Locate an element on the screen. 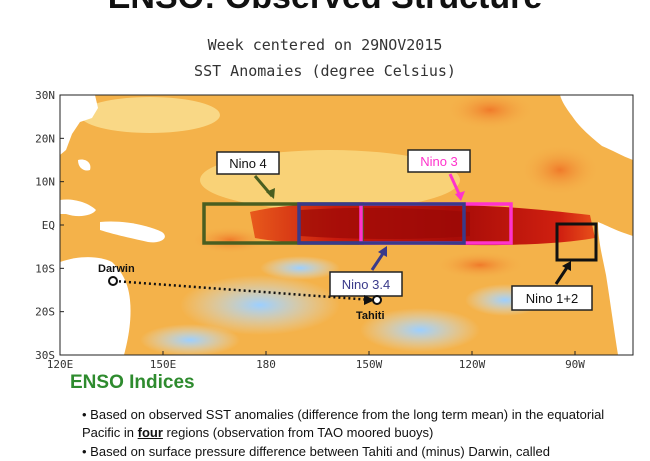 The width and height of the screenshot is (650, 461). land-south-america is located at coordinates (615, 288).